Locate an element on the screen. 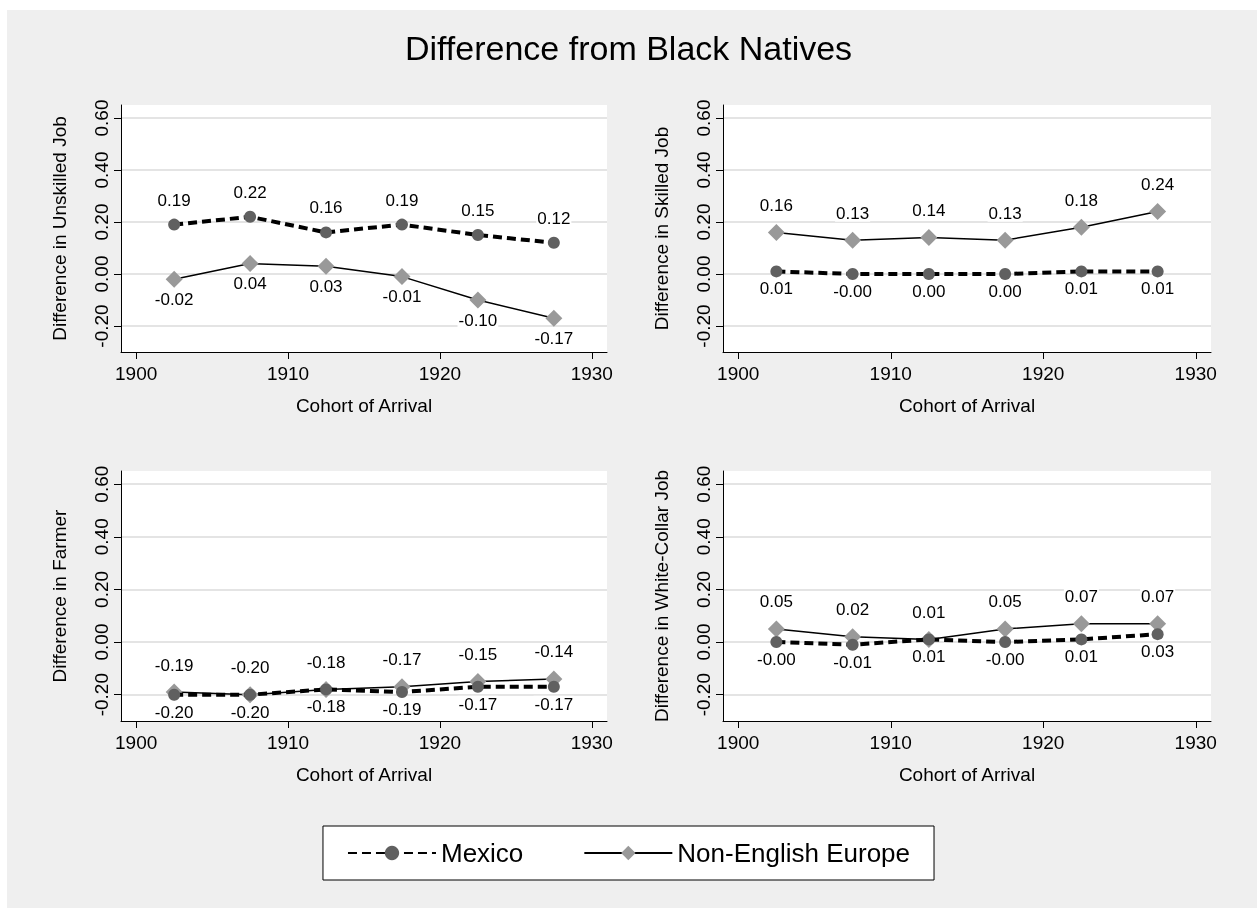 The image size is (1257, 908). data-label: 0.12 is located at coordinates (554, 218).